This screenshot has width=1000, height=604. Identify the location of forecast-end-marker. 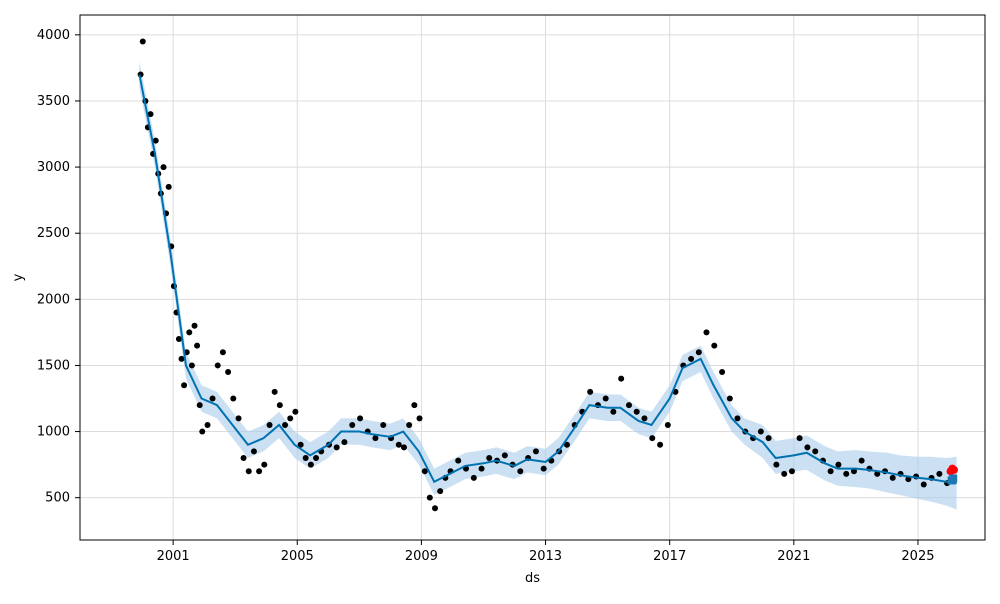
(953, 478).